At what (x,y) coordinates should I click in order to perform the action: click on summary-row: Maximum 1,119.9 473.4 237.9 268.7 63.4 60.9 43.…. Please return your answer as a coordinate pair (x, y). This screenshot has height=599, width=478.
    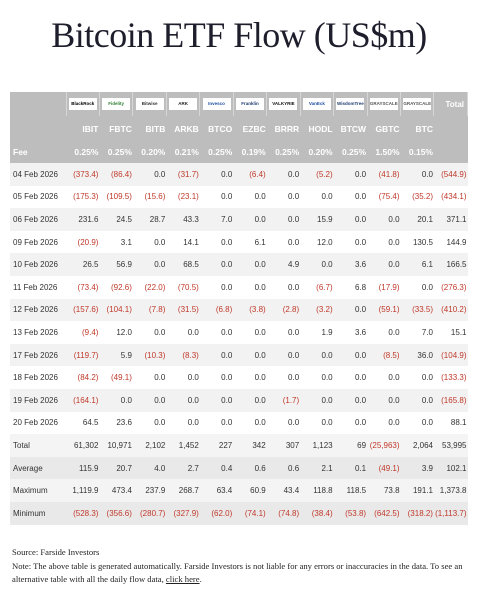
    Looking at the image, I should click on (239, 490).